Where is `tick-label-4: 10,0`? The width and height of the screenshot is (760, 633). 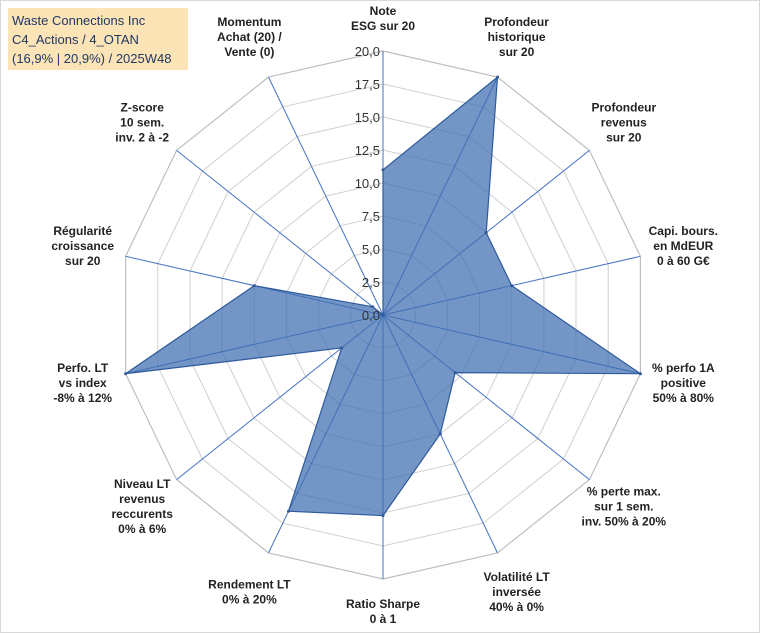 tick-label-4: 10,0 is located at coordinates (367, 183).